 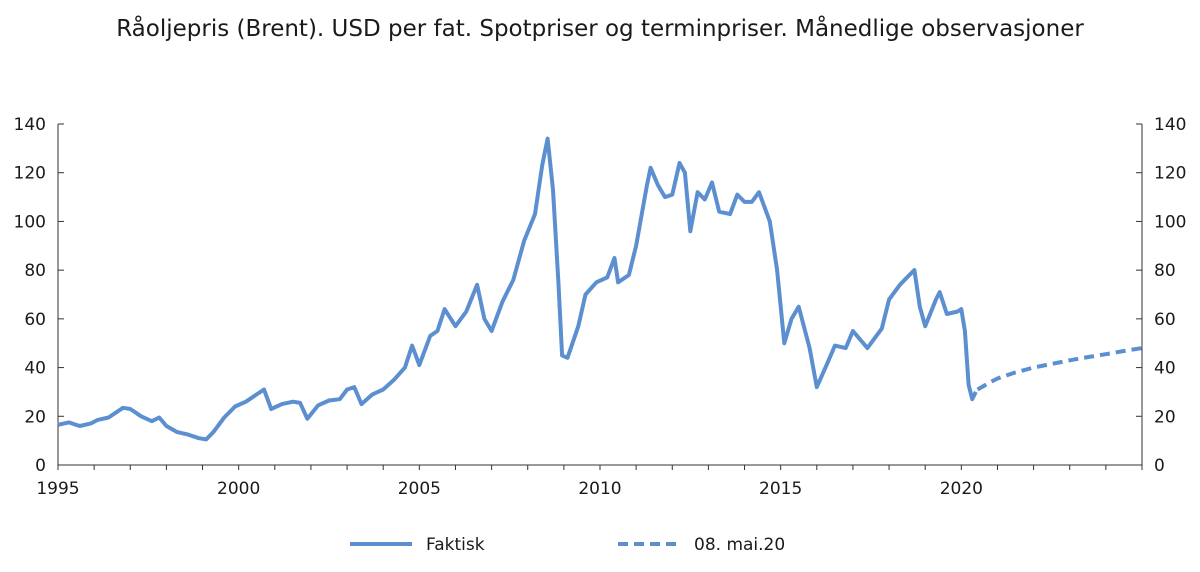 I want to click on y-tick-label-right: 140, so click(x=1170, y=125).